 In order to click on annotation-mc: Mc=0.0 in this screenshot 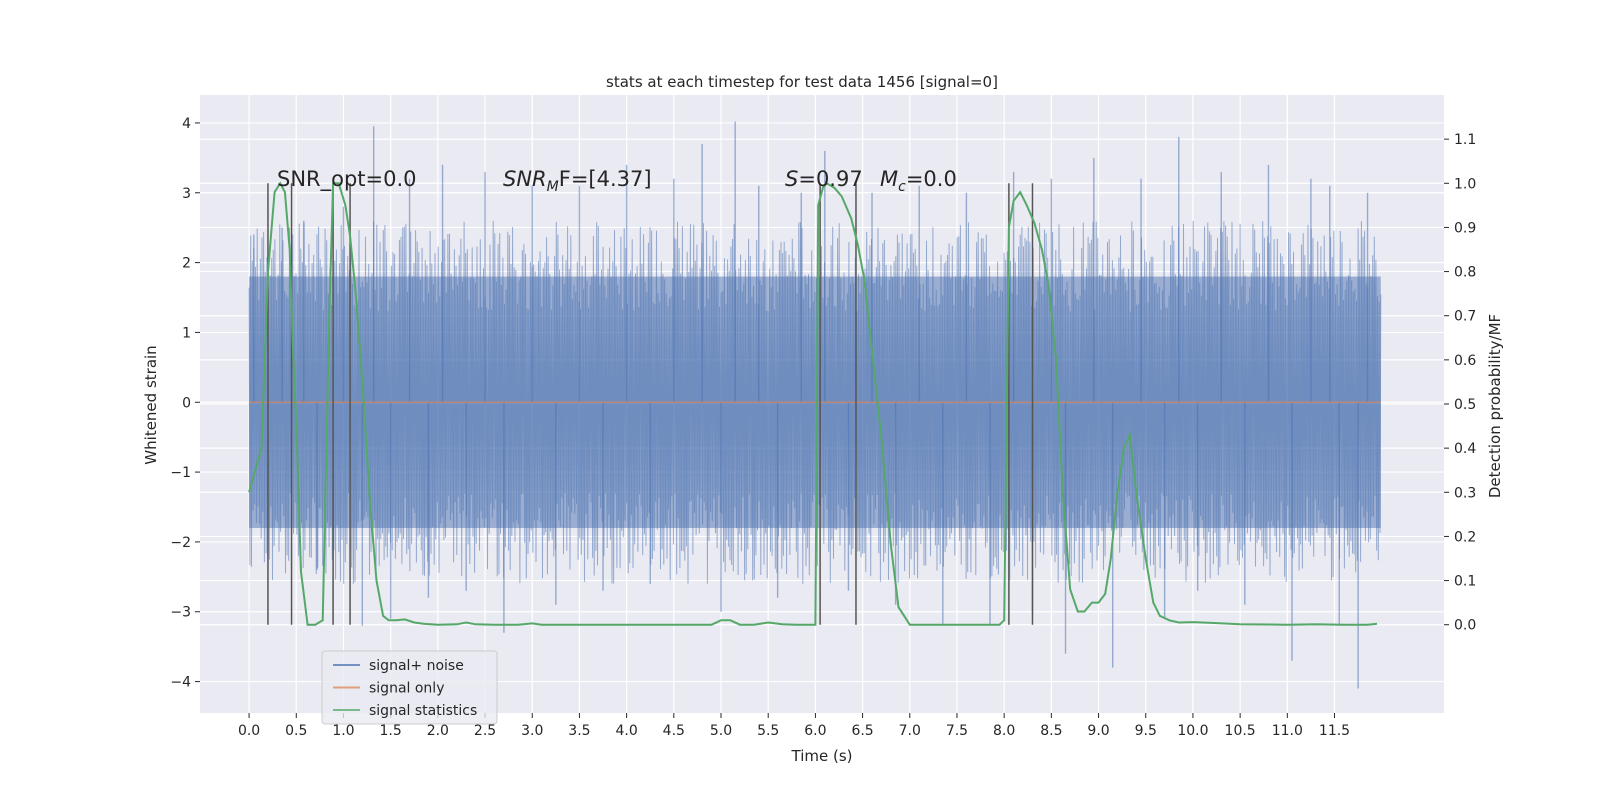, I will do `click(918, 181)`.